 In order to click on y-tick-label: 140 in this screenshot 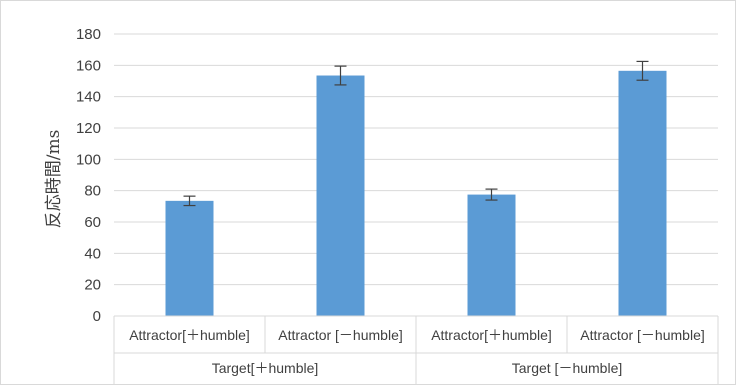, I will do `click(88, 97)`.